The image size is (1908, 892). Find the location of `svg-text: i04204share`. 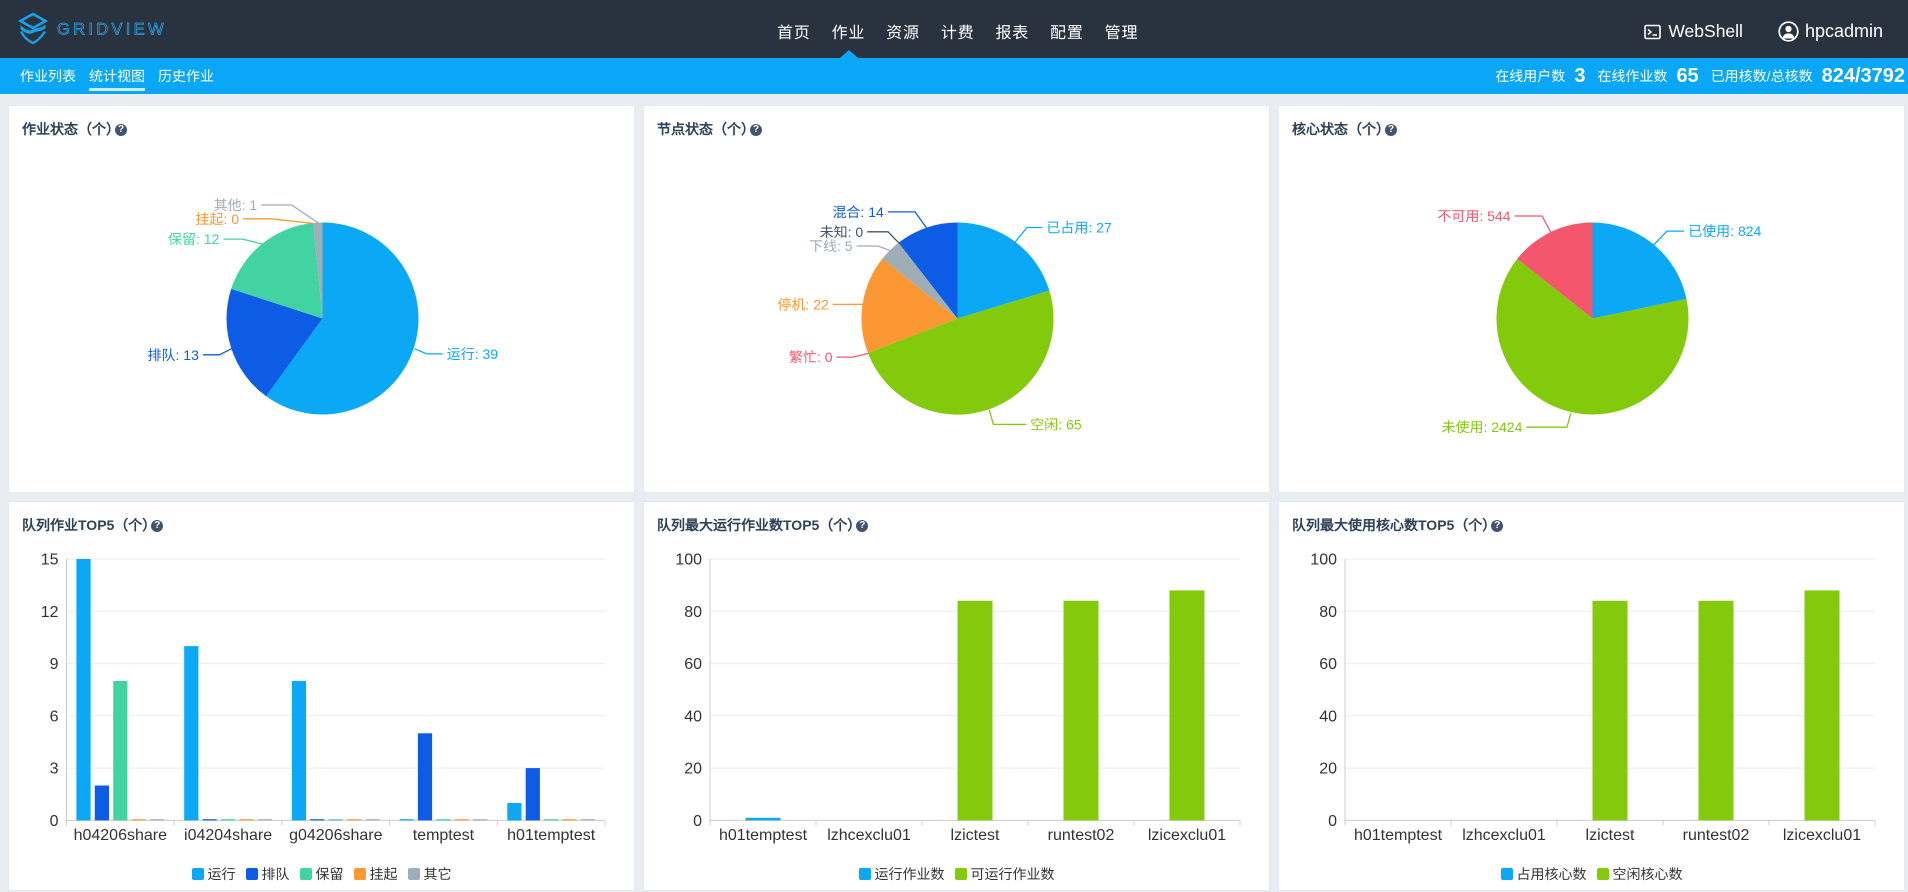

svg-text: i04204share is located at coordinates (228, 835).